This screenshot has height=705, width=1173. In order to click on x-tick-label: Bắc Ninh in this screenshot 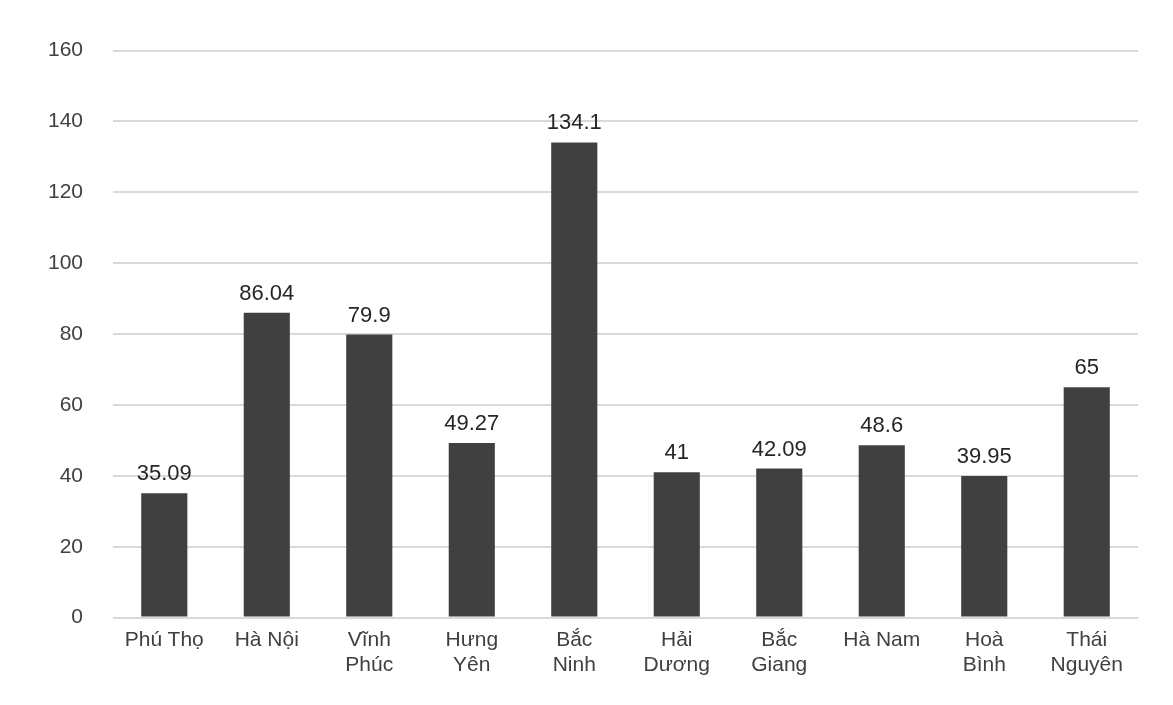, I will do `click(574, 651)`.